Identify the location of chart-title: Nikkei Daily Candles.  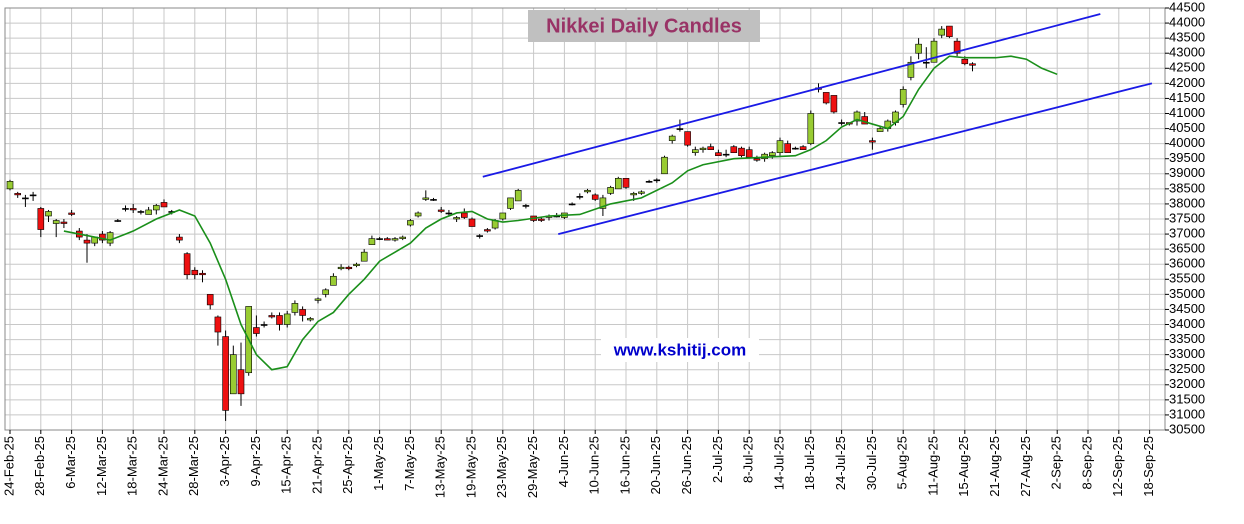
(644, 26).